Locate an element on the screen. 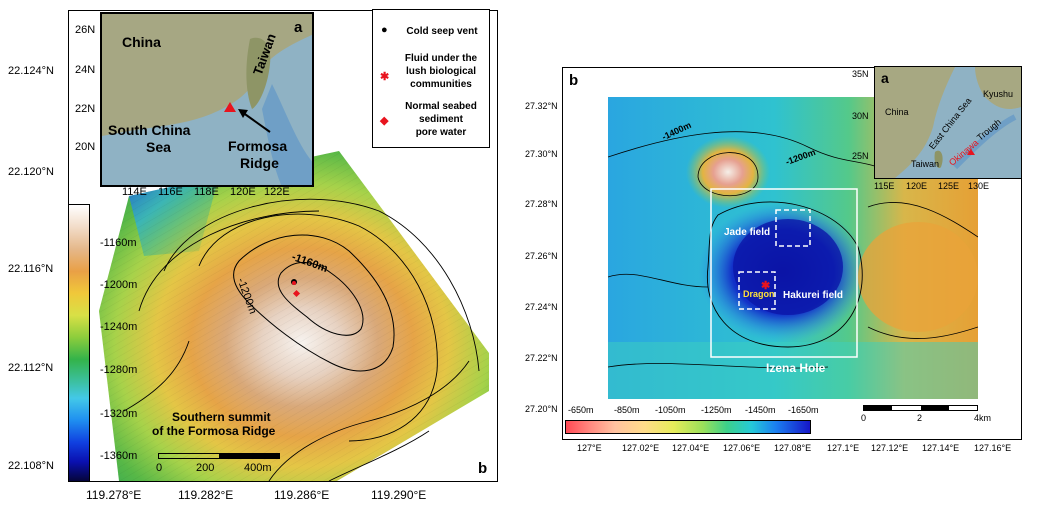  inset-place-formosa-2: Ridge is located at coordinates (259, 163).